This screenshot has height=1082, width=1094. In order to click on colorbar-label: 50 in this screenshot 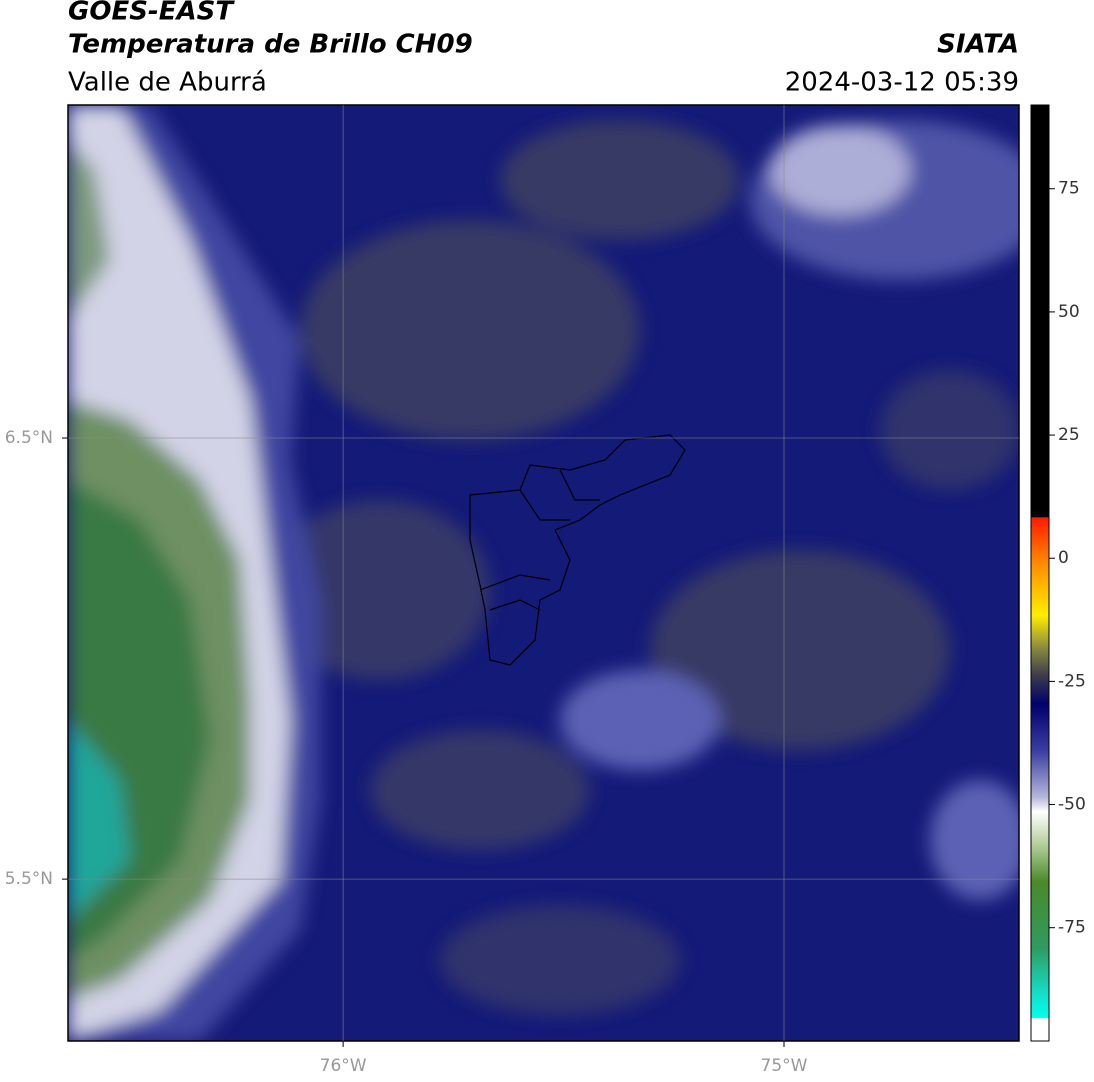, I will do `click(1069, 312)`.